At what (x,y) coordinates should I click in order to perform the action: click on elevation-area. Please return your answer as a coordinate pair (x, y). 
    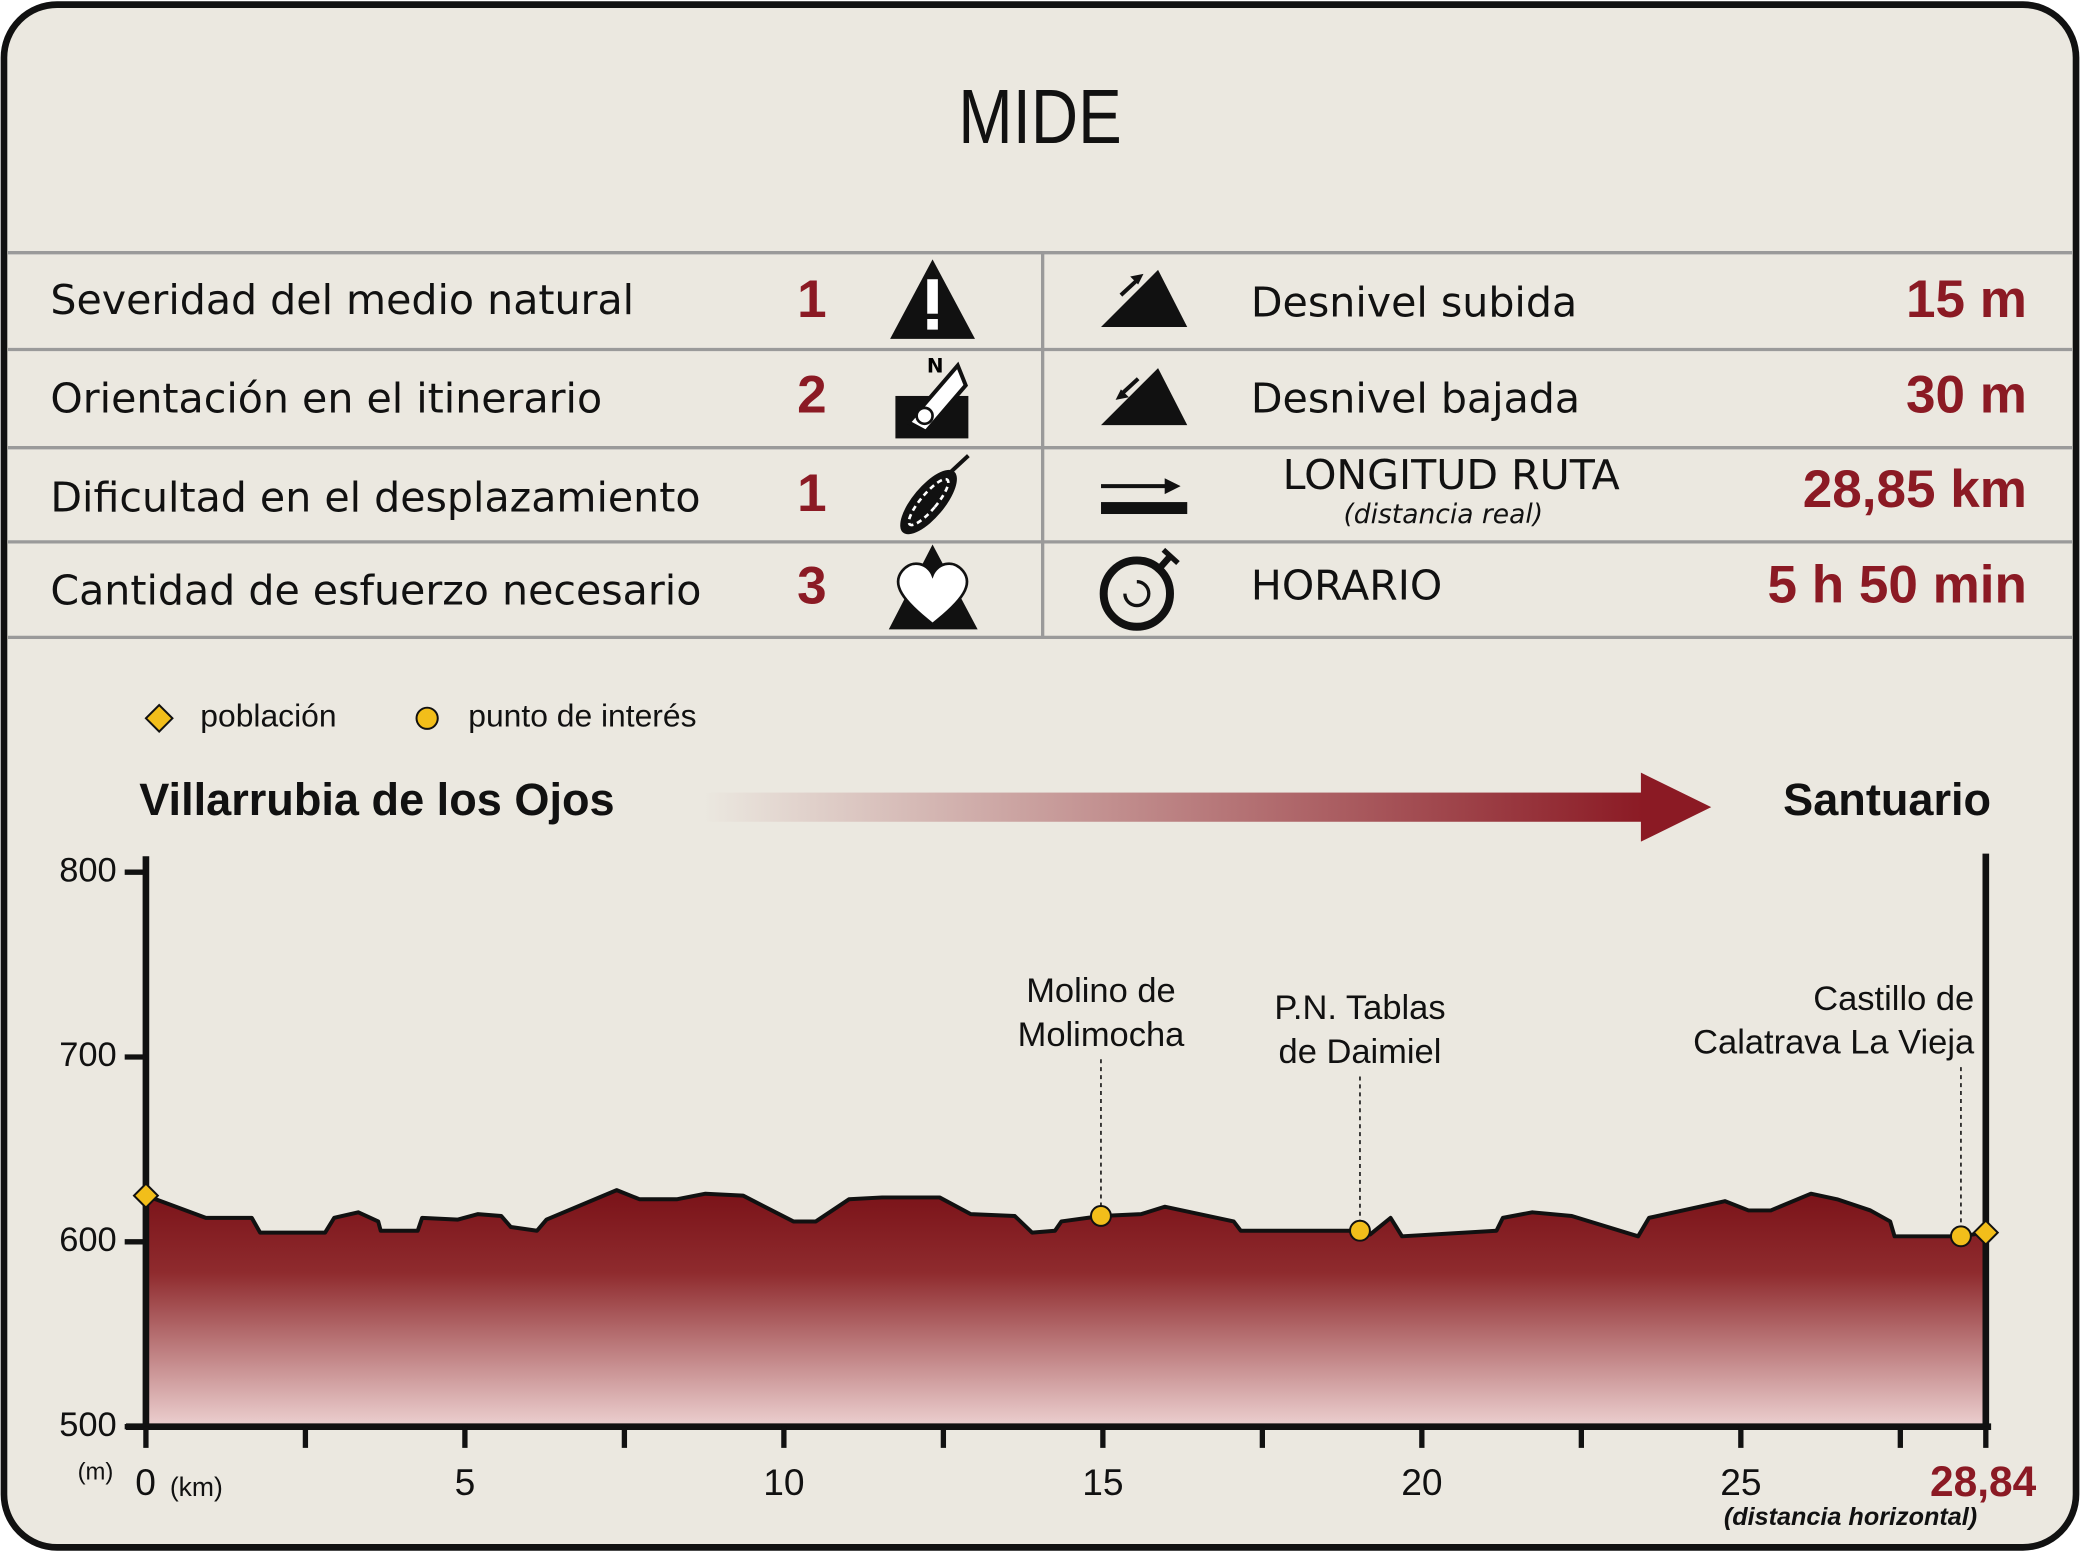
    Looking at the image, I should click on (1065, 1308).